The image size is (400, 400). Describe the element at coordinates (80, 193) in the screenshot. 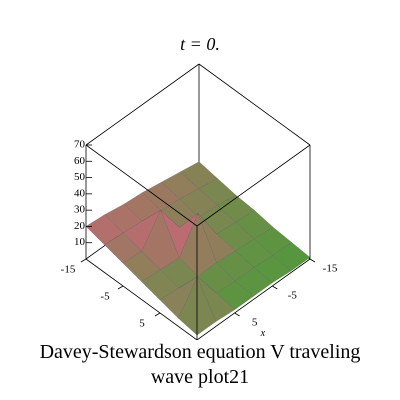

I see `z-tick-label: 40` at that location.